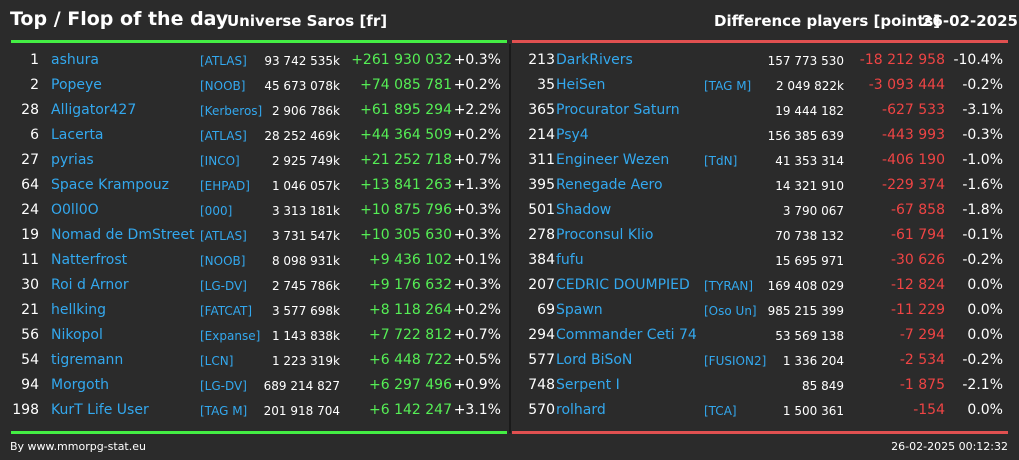 The width and height of the screenshot is (1019, 460). I want to click on score-difference: -12 824, so click(917, 285).